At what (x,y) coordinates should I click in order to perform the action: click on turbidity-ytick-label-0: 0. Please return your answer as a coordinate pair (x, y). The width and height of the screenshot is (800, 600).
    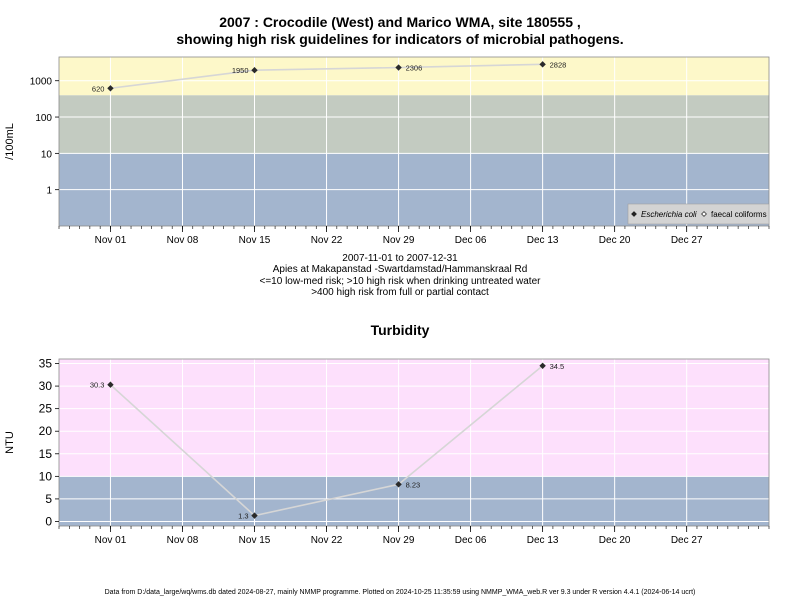
    Looking at the image, I should click on (48, 521).